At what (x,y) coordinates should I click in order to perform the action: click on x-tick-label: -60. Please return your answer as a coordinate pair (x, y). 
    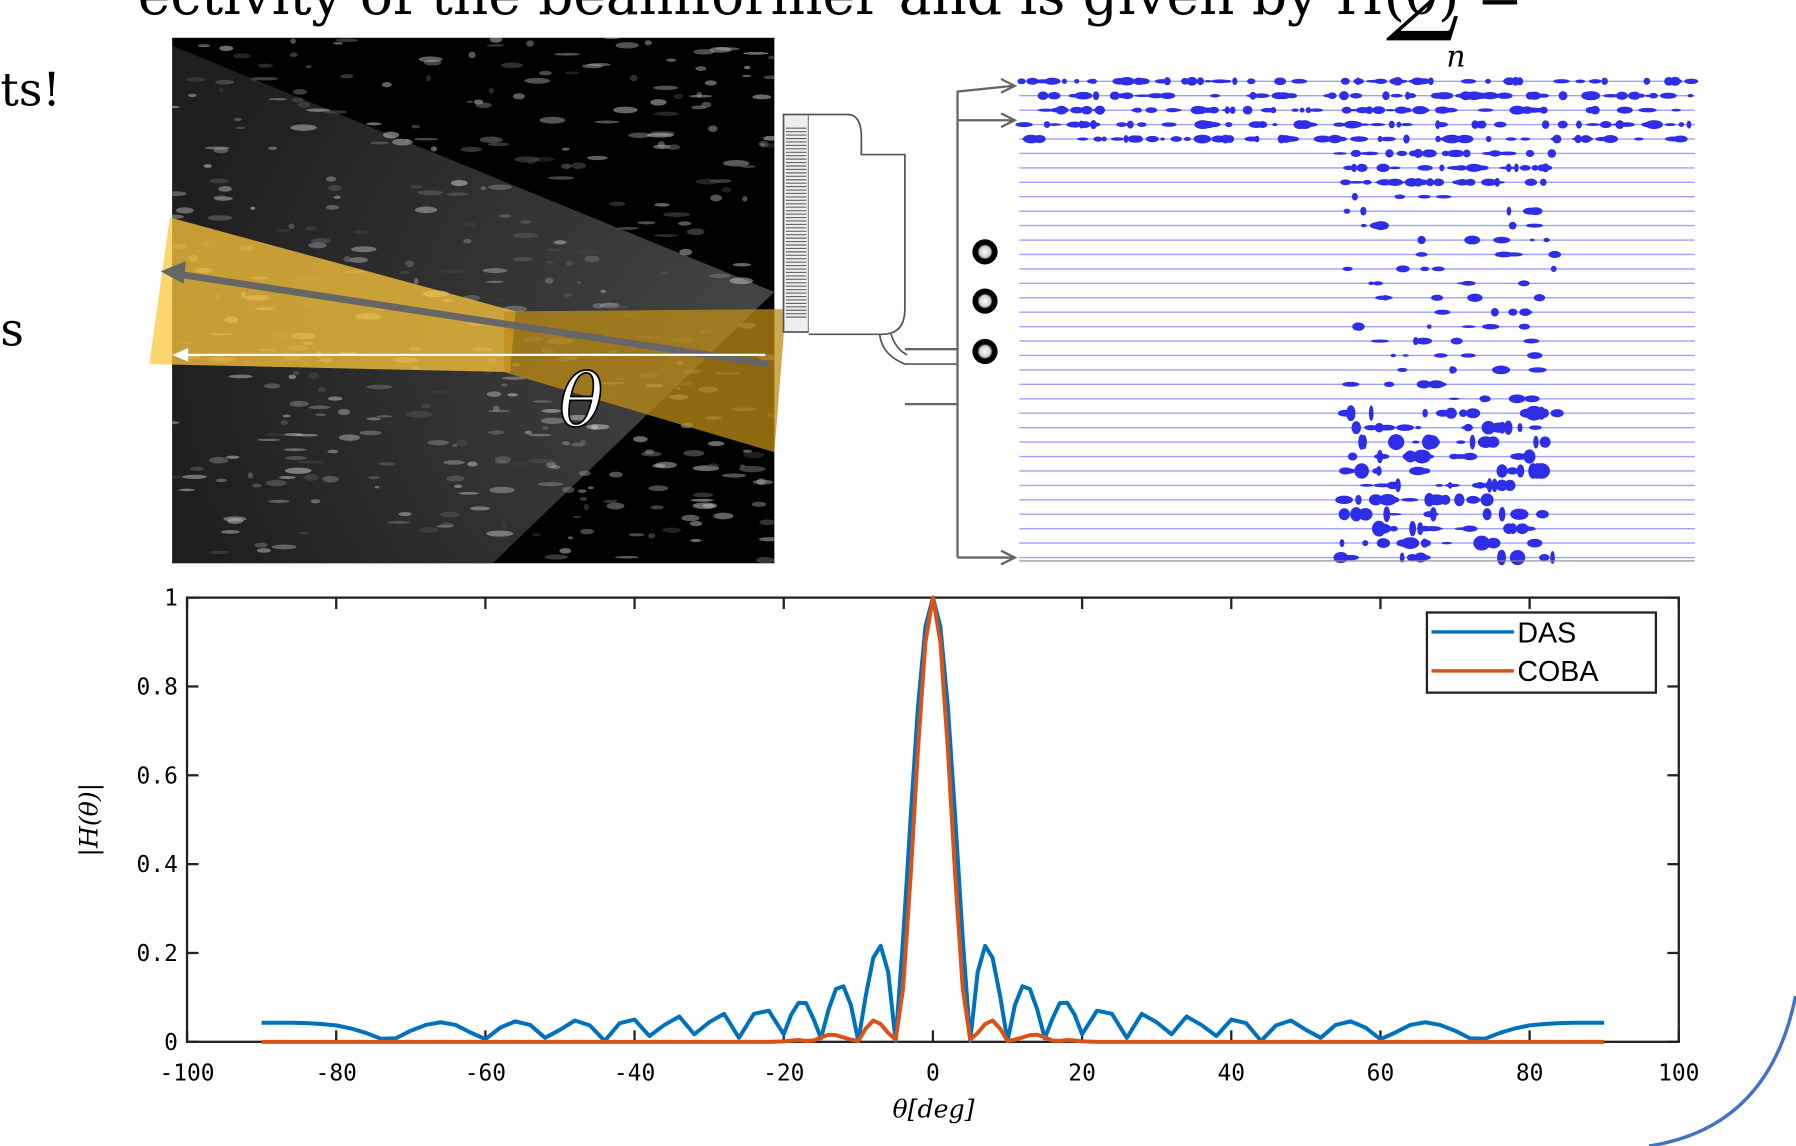
    Looking at the image, I should click on (485, 1074).